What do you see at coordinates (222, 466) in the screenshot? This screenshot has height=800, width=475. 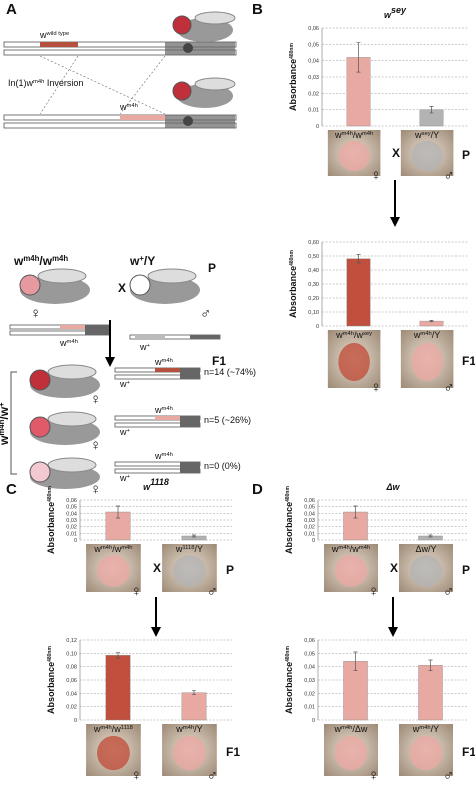 I see `count: n=0 (0%)` at bounding box center [222, 466].